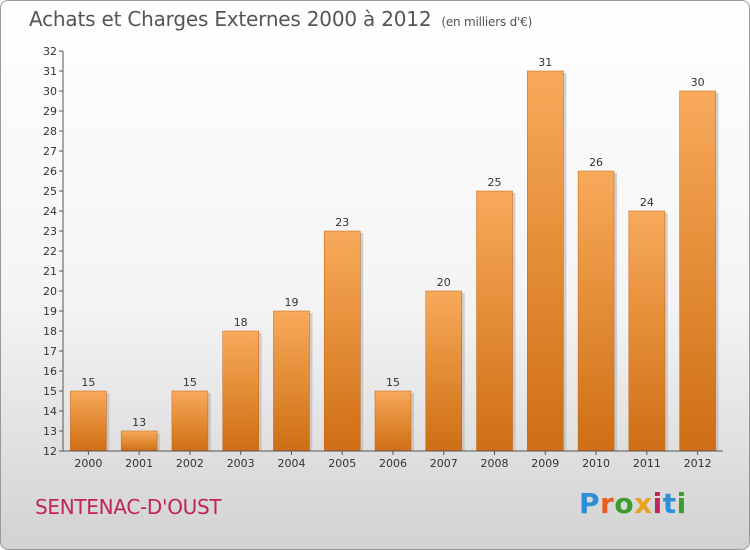  Describe the element at coordinates (291, 463) in the screenshot. I see `x-tick-label-2004: 2004` at that location.